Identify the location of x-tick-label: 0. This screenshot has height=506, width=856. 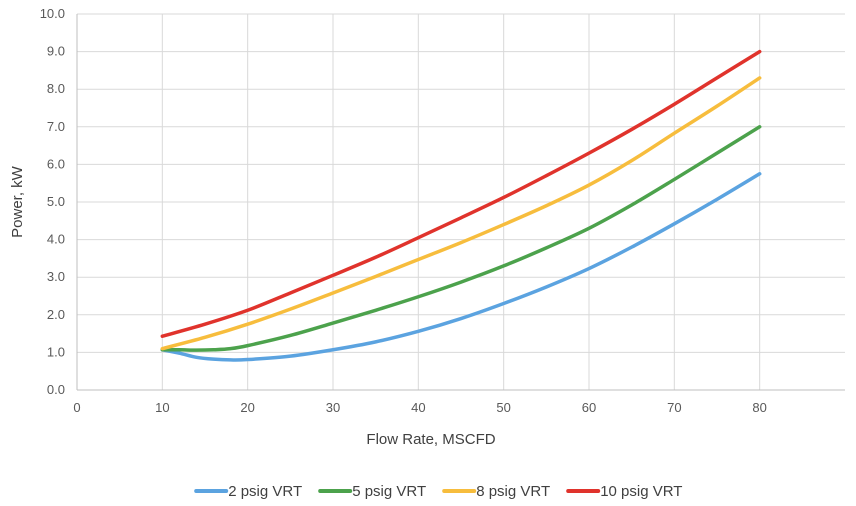
(76, 407).